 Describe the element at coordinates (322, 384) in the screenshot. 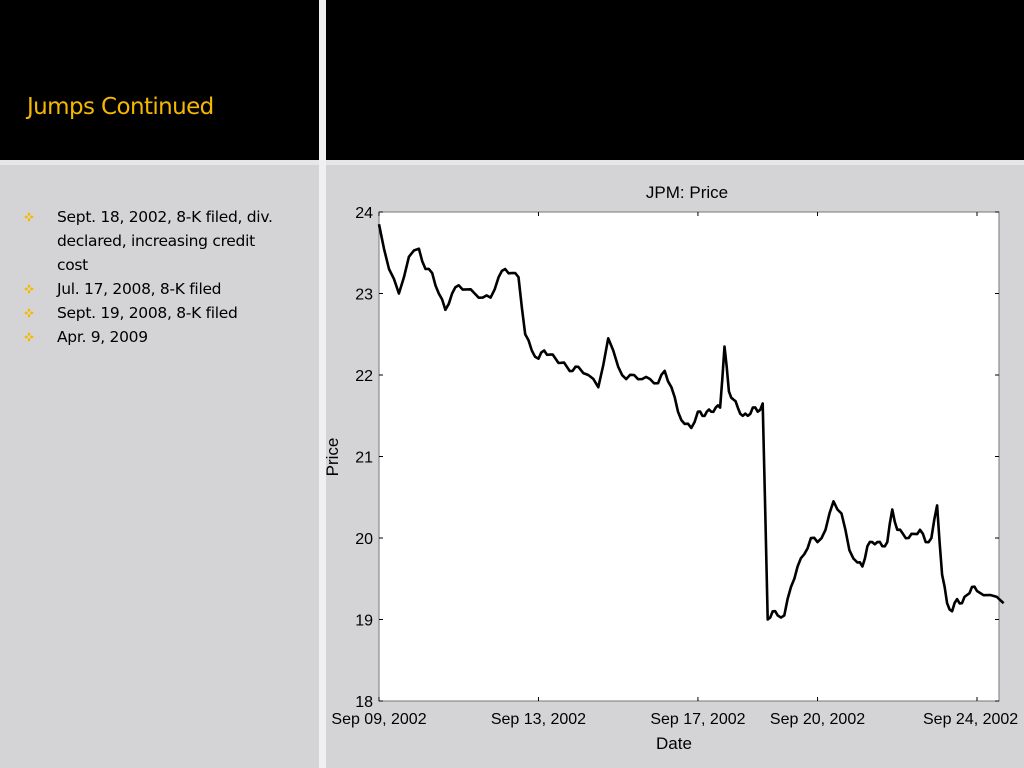

I see `vertical-divider` at that location.